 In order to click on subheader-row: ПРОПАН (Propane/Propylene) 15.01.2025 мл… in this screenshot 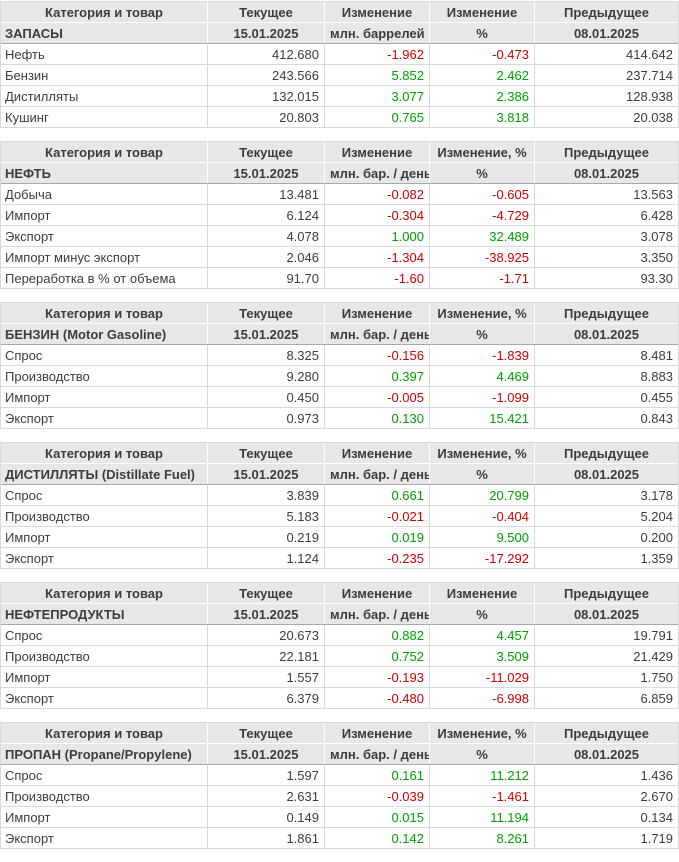, I will do `click(339, 754)`.